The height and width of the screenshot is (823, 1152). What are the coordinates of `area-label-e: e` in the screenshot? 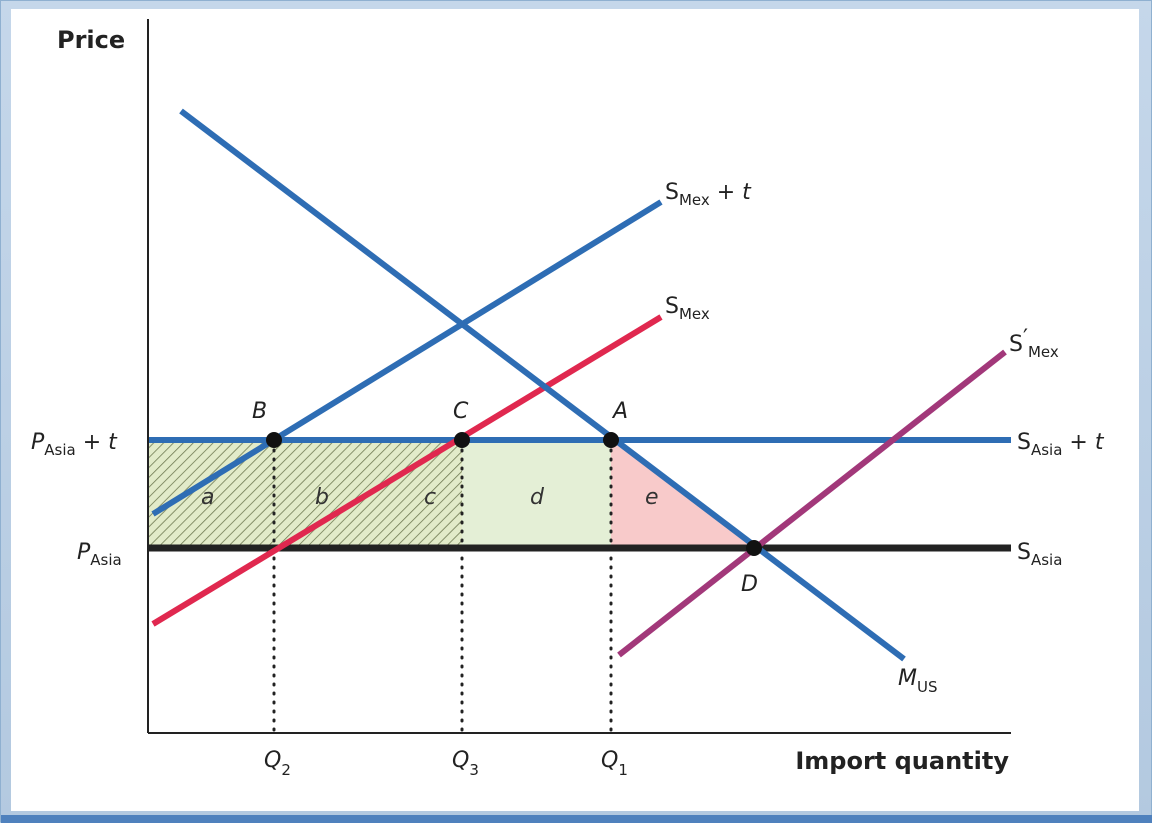 It's located at (652, 497).